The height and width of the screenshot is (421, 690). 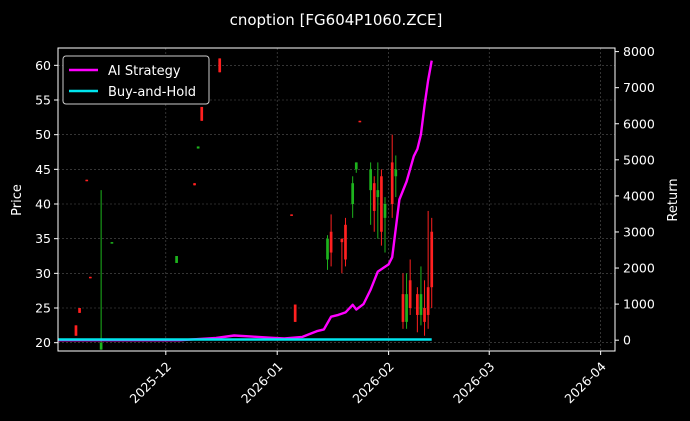 I want to click on right-tick-label: 0, so click(x=627, y=340).